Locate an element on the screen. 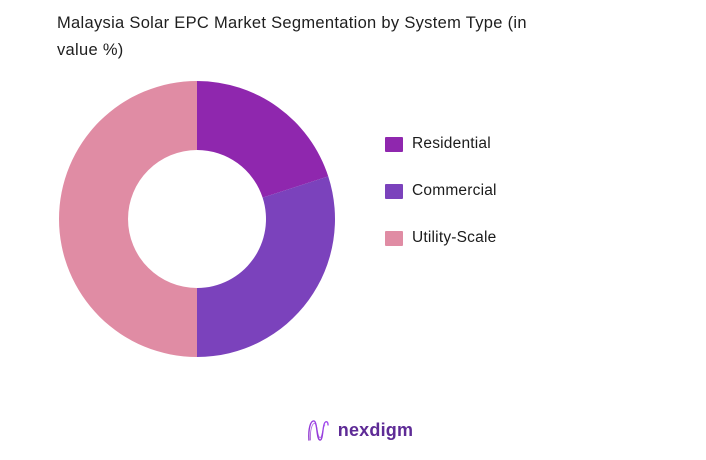 This screenshot has height=460, width=706. legend: Residential Commercial Utility-Scale is located at coordinates (441, 191).